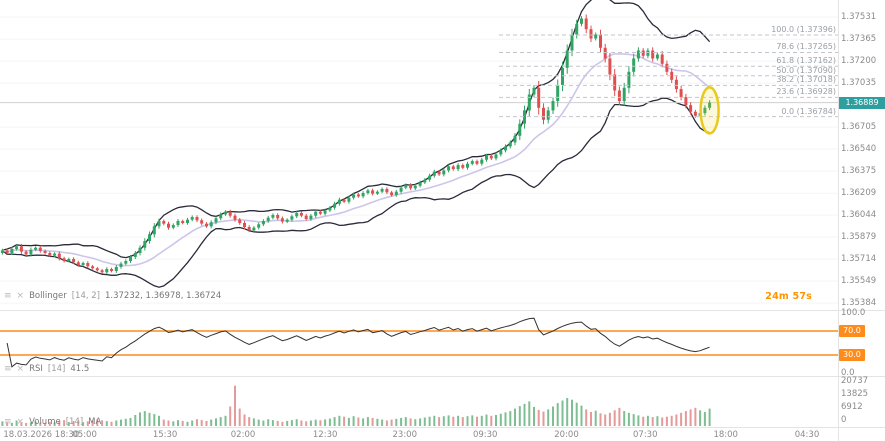  What do you see at coordinates (859, 17) in the screenshot?
I see `price-axis-label: 1.37531` at bounding box center [859, 17].